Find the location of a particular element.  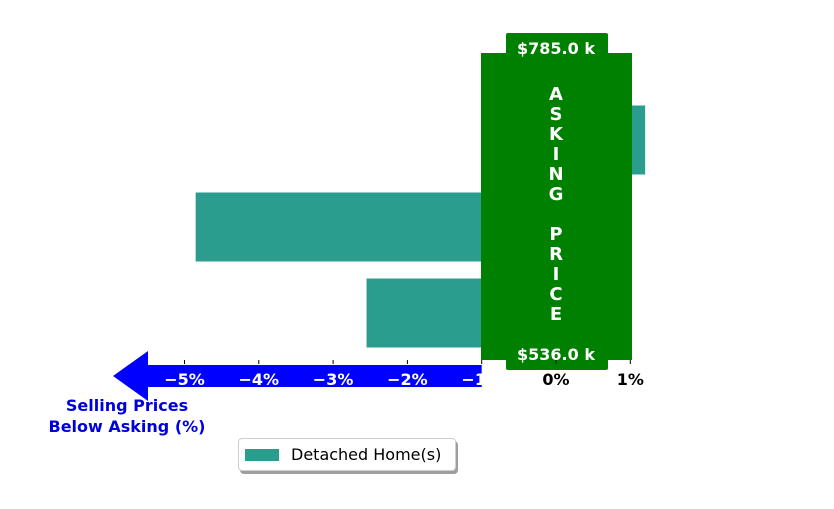

bottom-price-label: $536.0 k is located at coordinates (556, 354).